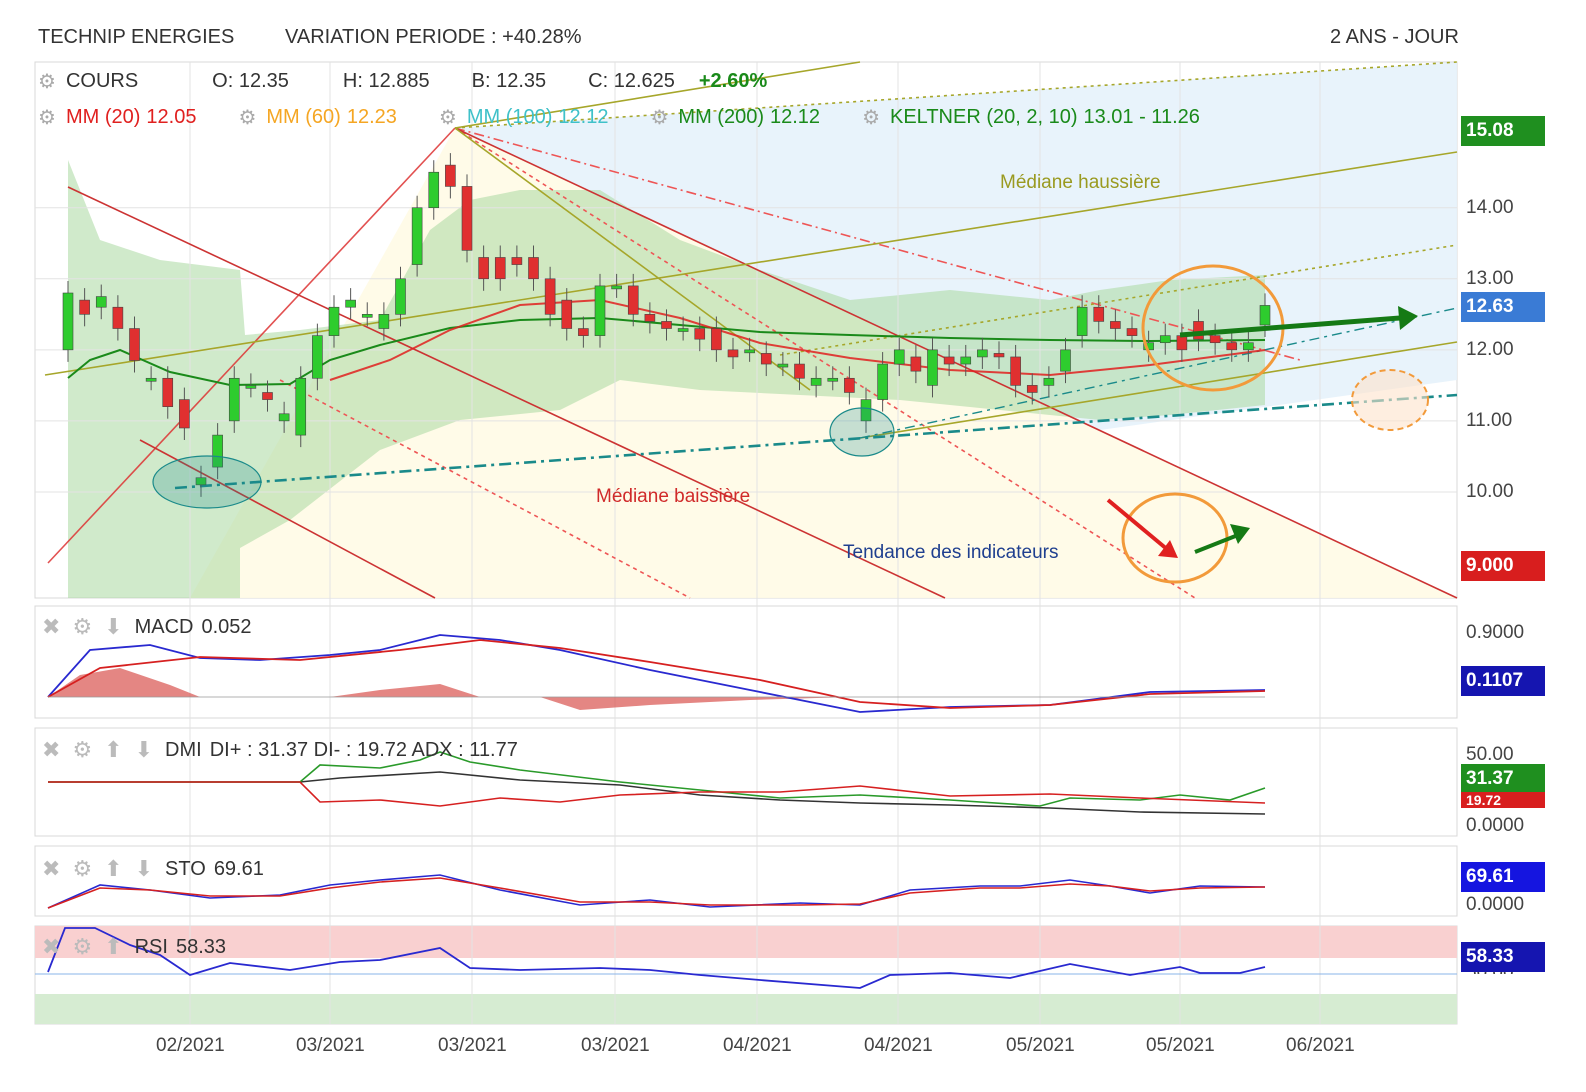  I want to click on dmi-plus-badge: 31.37, so click(1503, 779).